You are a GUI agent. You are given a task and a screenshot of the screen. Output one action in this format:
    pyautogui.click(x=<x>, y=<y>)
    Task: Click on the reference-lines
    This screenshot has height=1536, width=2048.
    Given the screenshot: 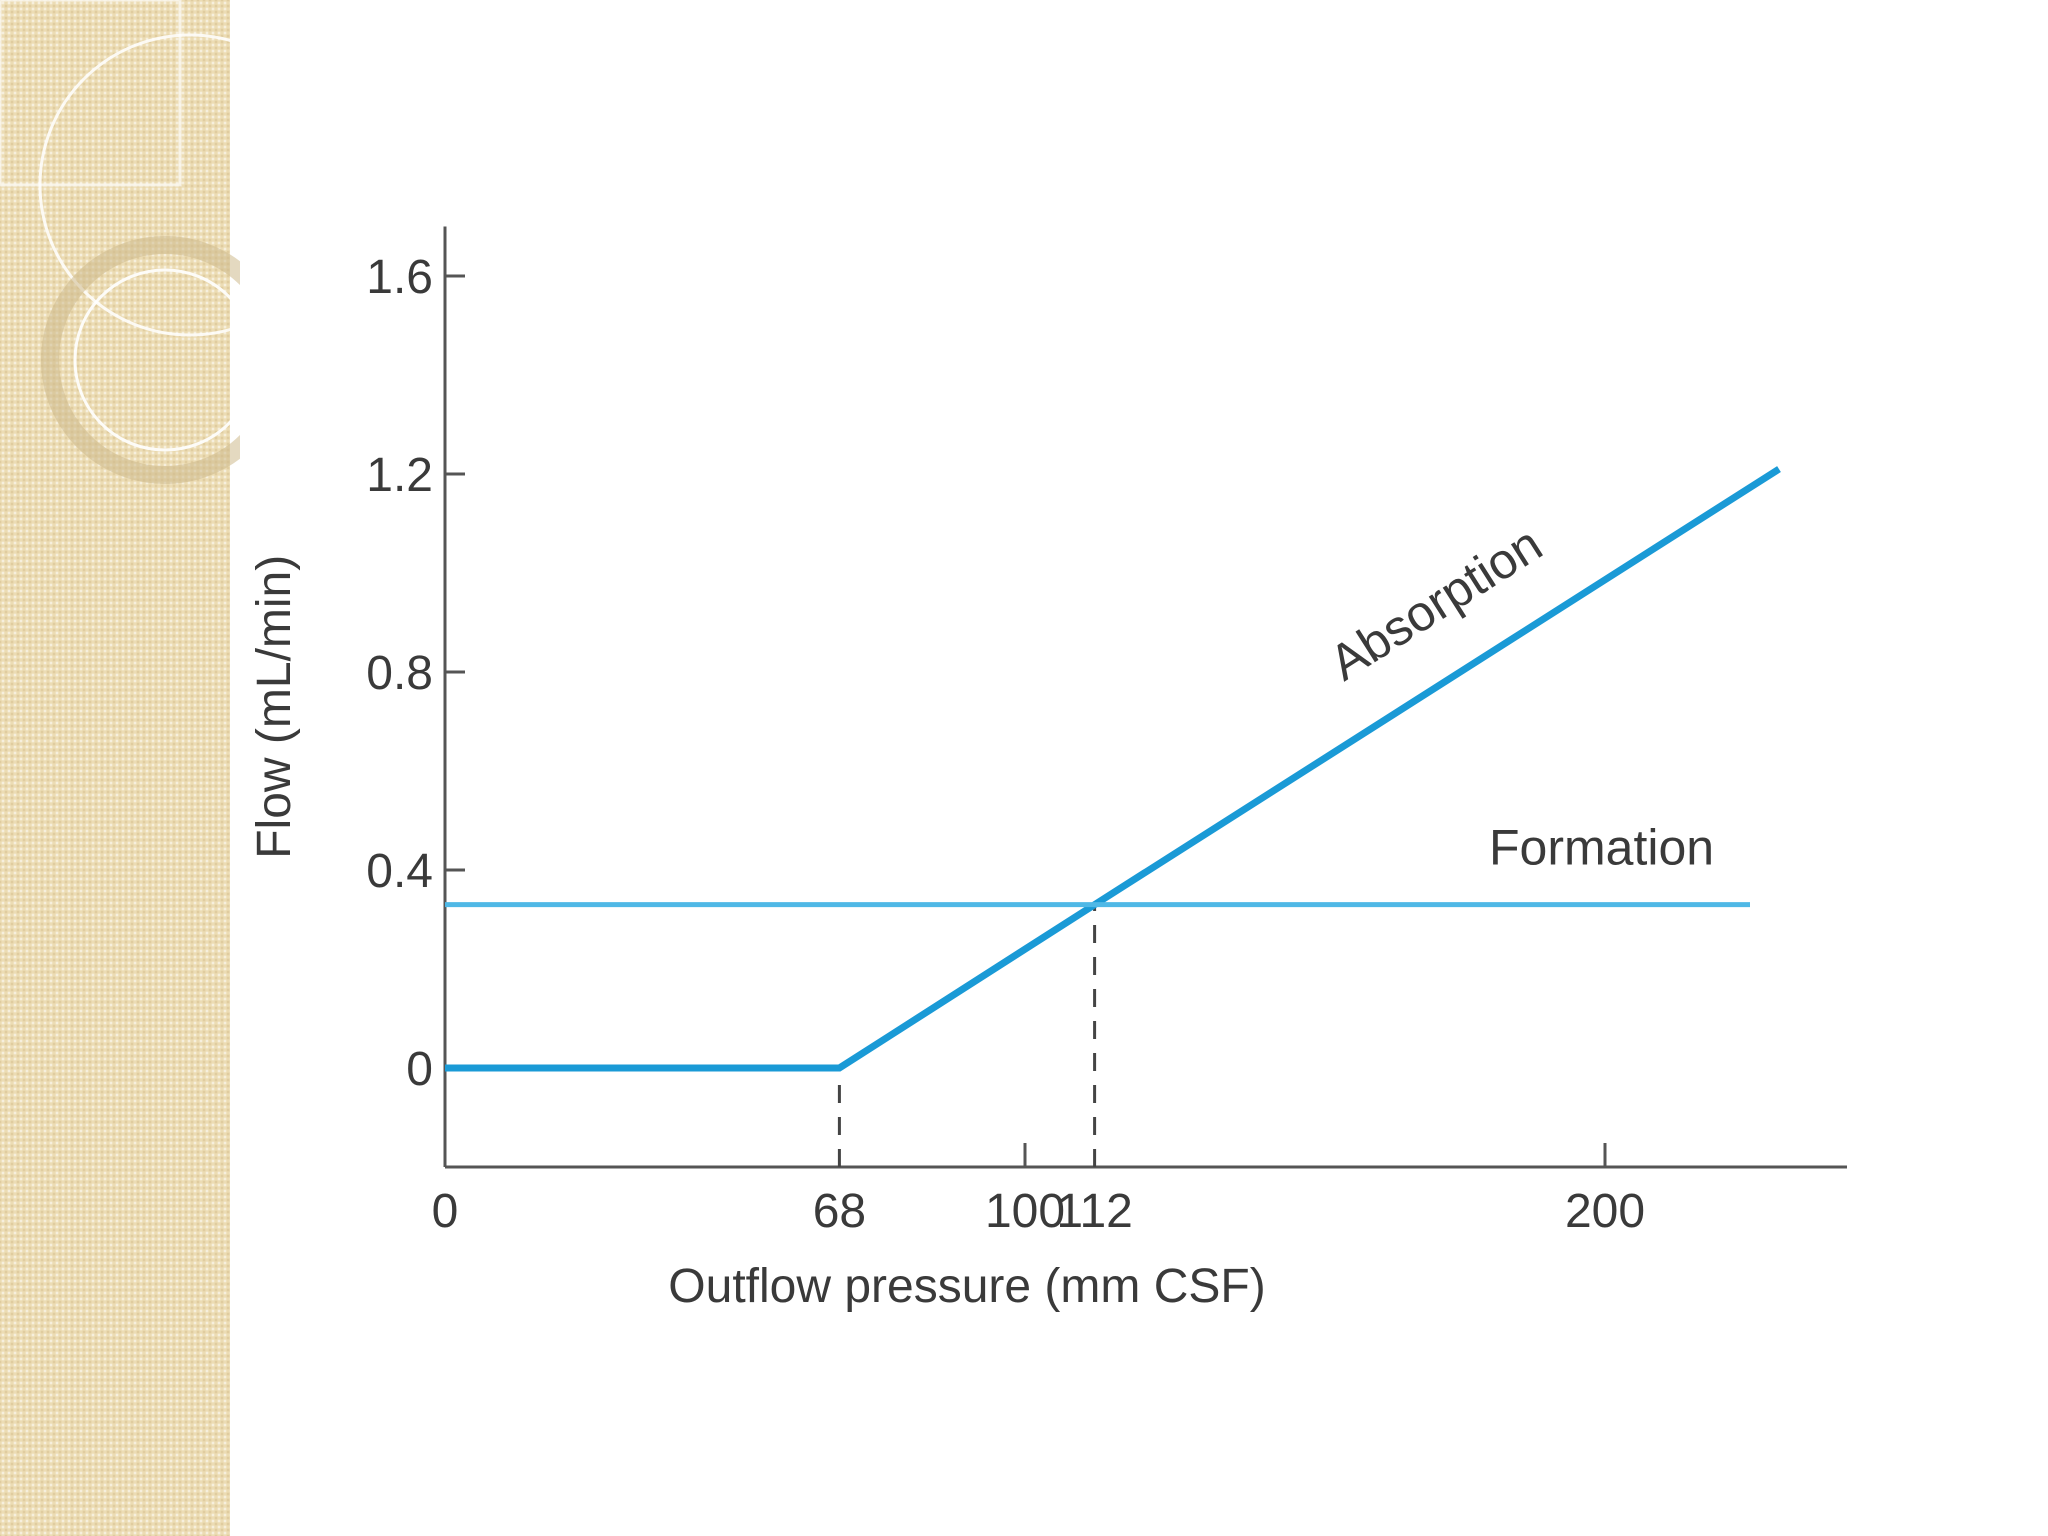 What is the action you would take?
    pyautogui.click(x=967, y=1035)
    